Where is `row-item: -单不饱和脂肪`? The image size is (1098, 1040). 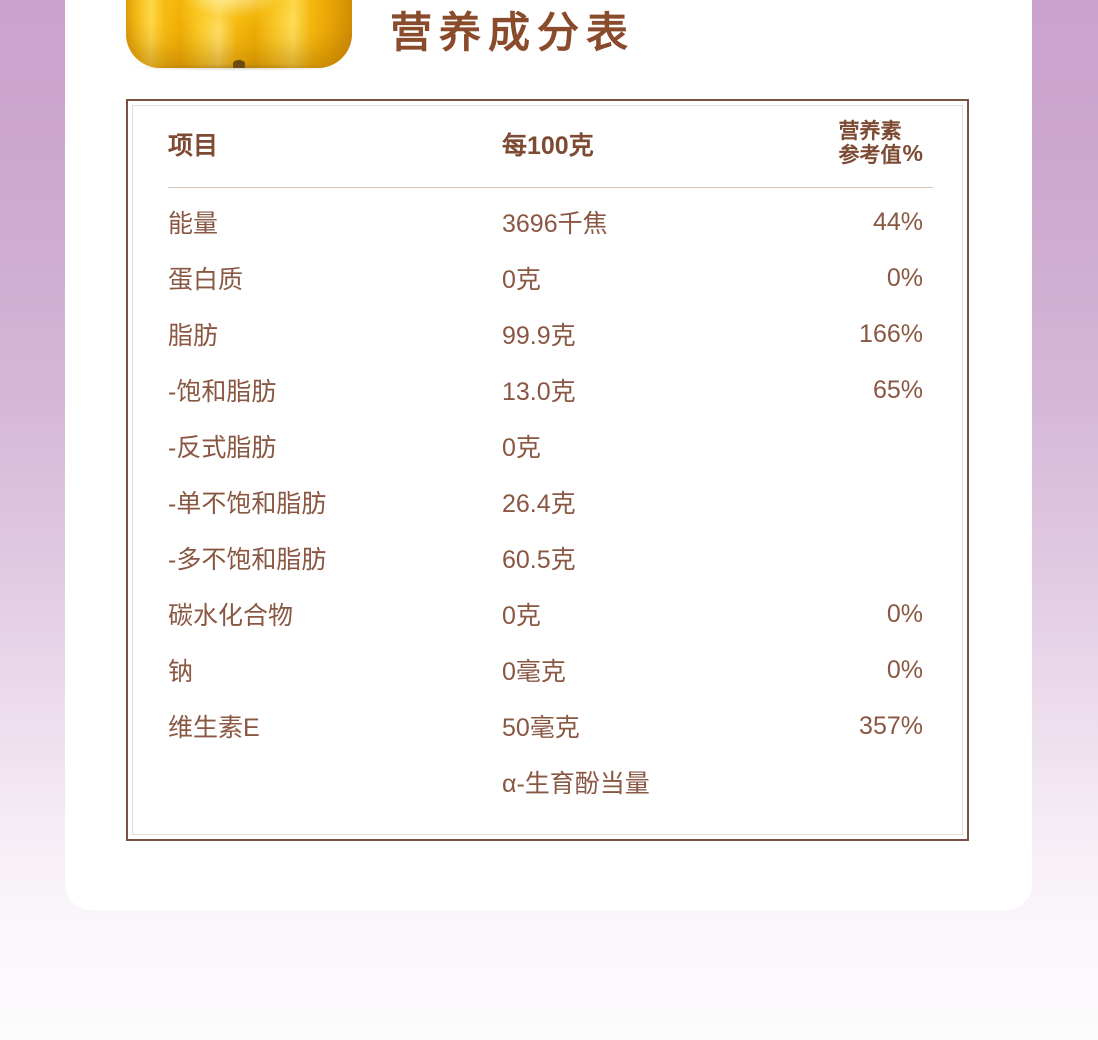 row-item: -单不饱和脂肪 is located at coordinates (247, 504).